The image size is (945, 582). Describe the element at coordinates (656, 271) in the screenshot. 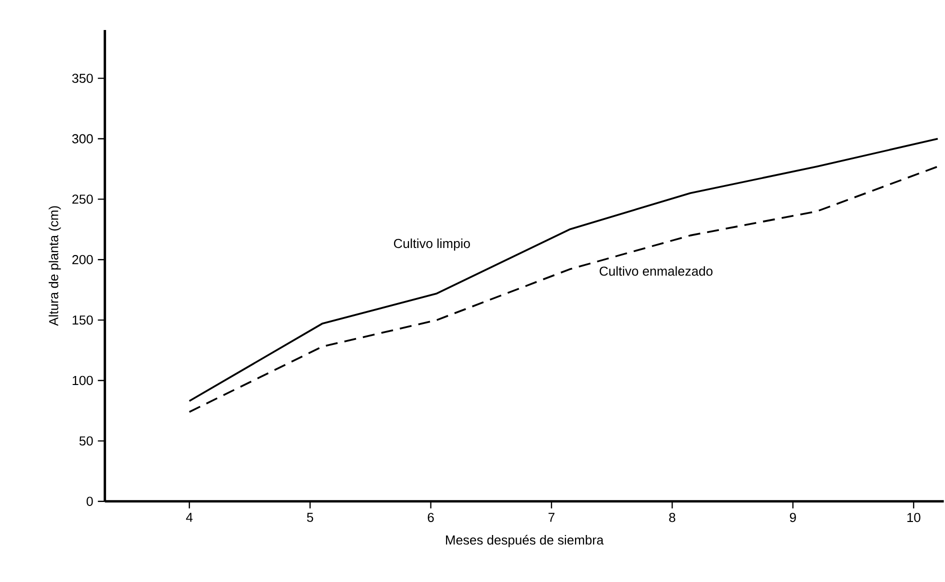

I see `series-label: Cultivo enmalezado` at that location.